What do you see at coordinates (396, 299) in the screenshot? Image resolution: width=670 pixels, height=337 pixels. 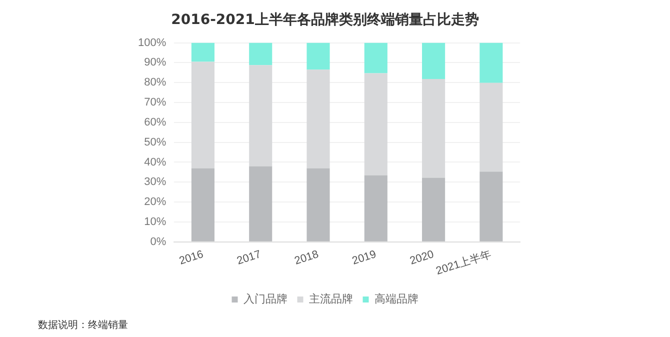 I see `legend-label: 高端品牌` at bounding box center [396, 299].